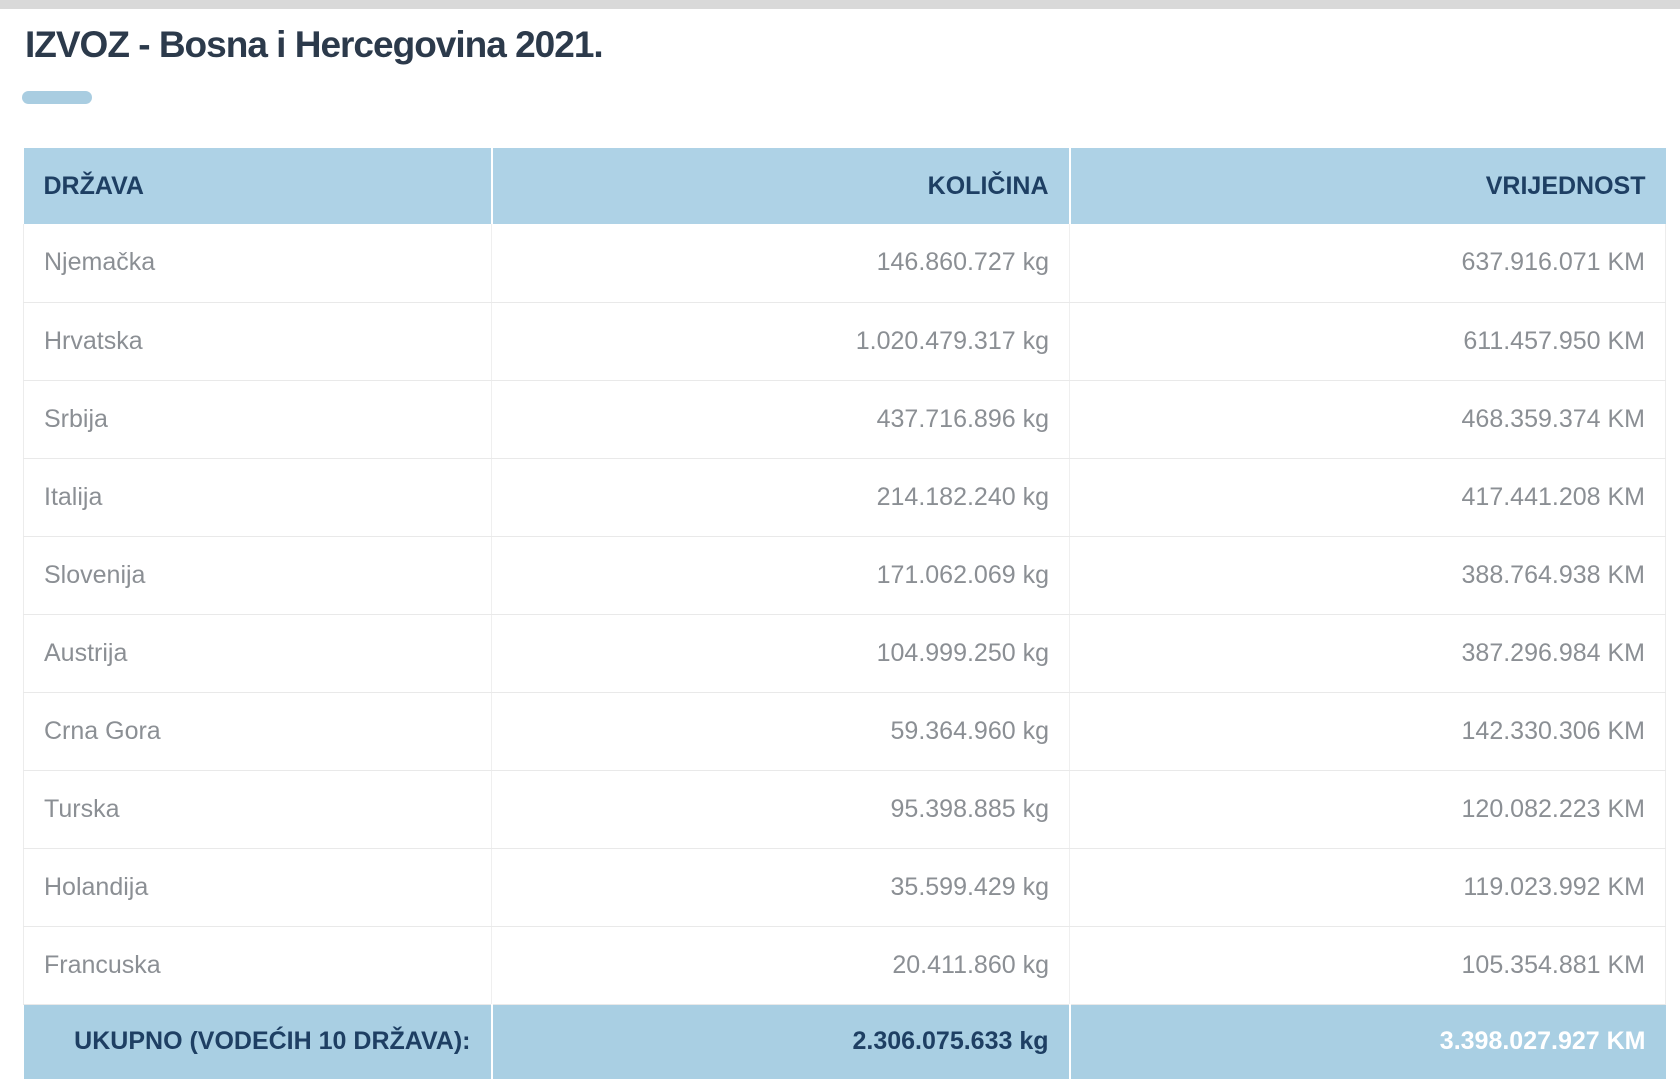  I want to click on column-header-kolicina: KOLIČINA, so click(780, 186).